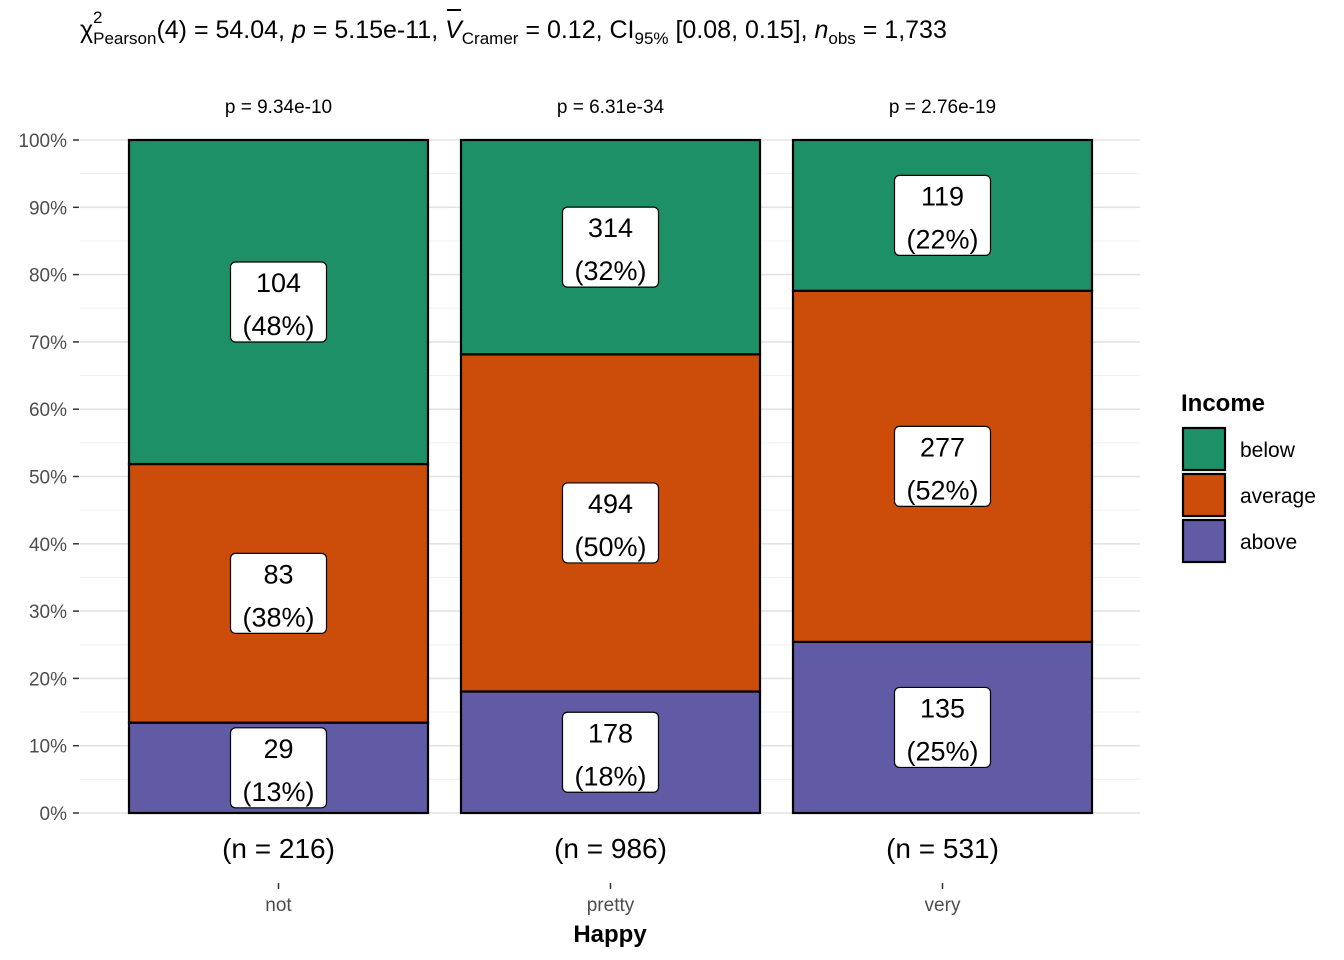 The image size is (1344, 960). I want to click on data-label-count: 277, so click(942, 447).